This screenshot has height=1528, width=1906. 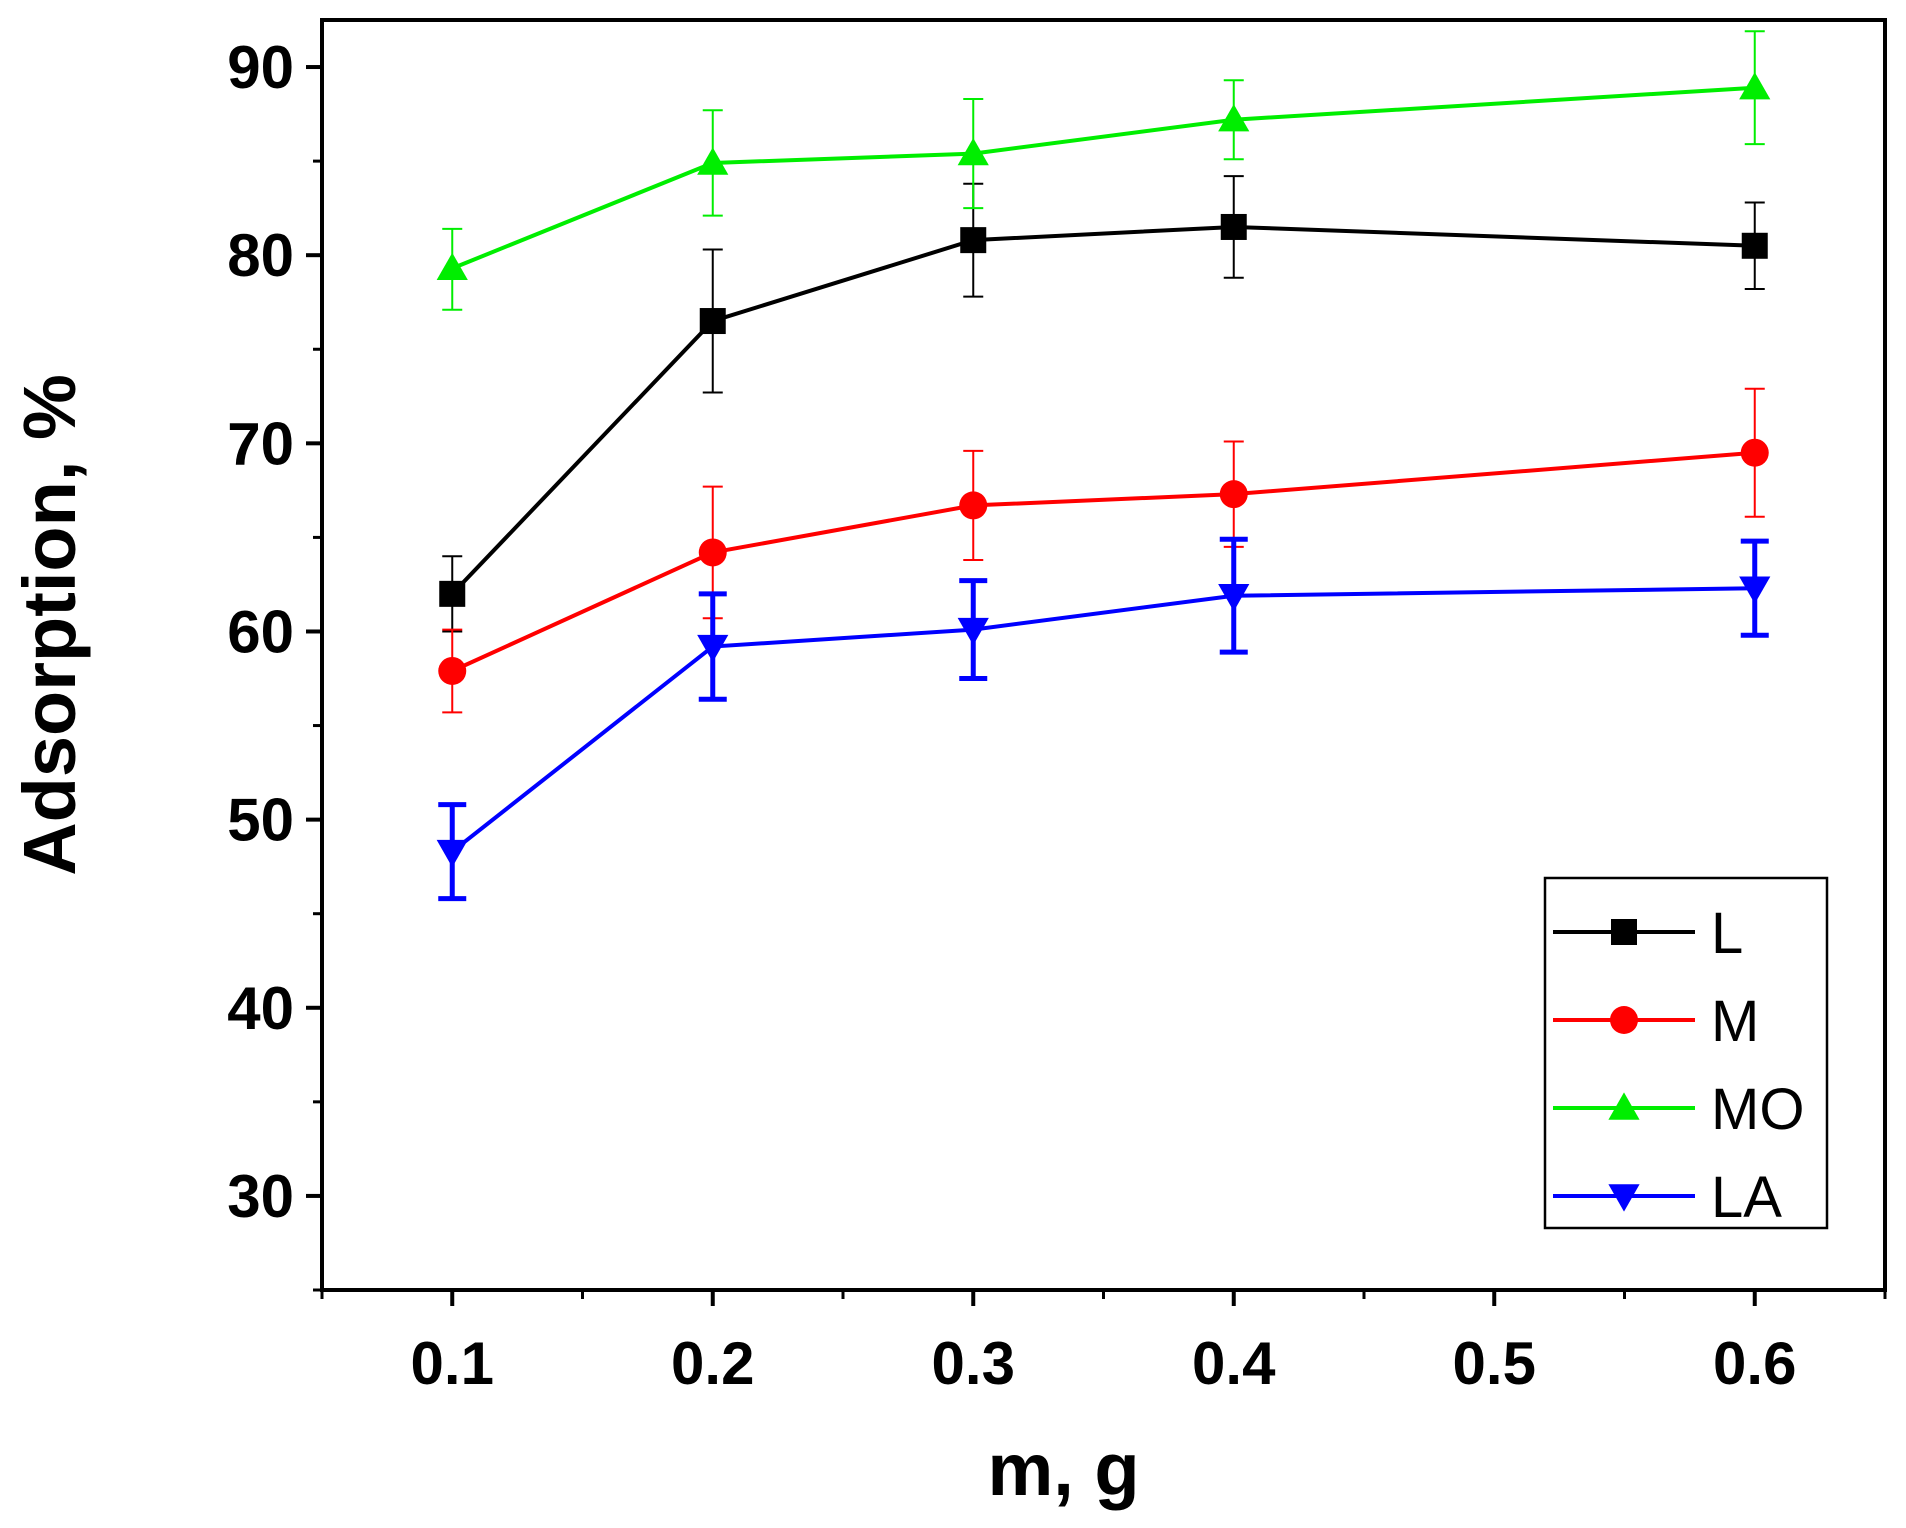 What do you see at coordinates (260, 1196) in the screenshot?
I see `y-tick-label: 30` at bounding box center [260, 1196].